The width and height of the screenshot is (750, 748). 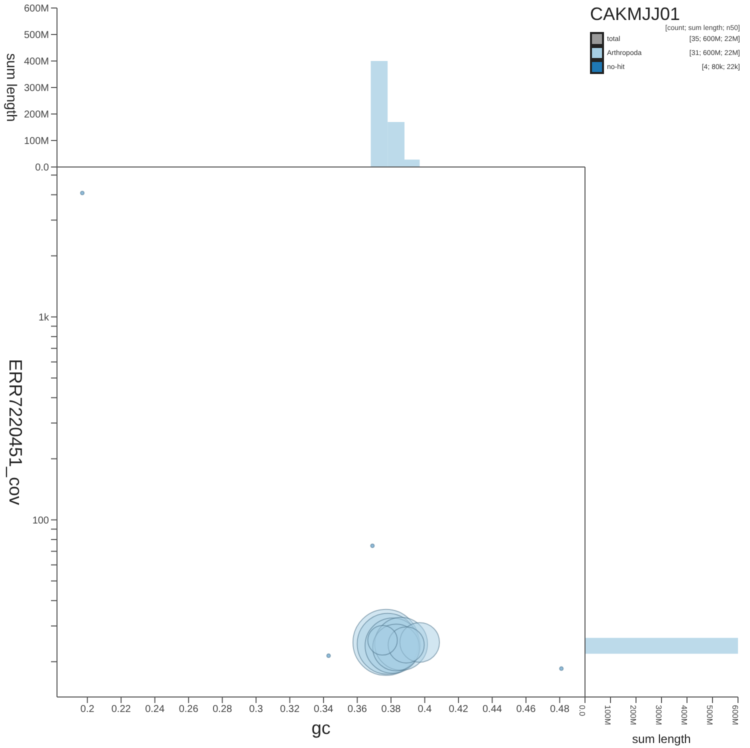 I want to click on legend-title: CAKMJJ01, so click(x=636, y=14).